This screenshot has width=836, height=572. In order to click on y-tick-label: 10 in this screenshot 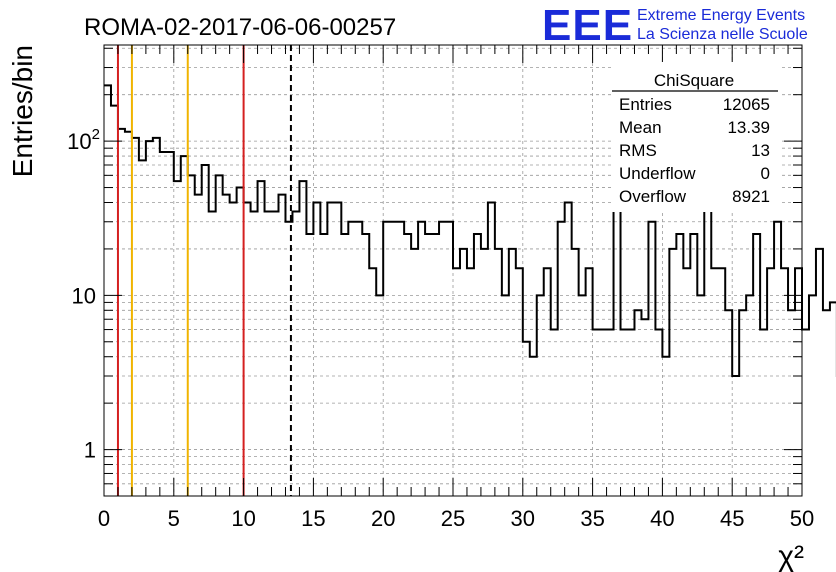, I will do `click(84, 295)`.